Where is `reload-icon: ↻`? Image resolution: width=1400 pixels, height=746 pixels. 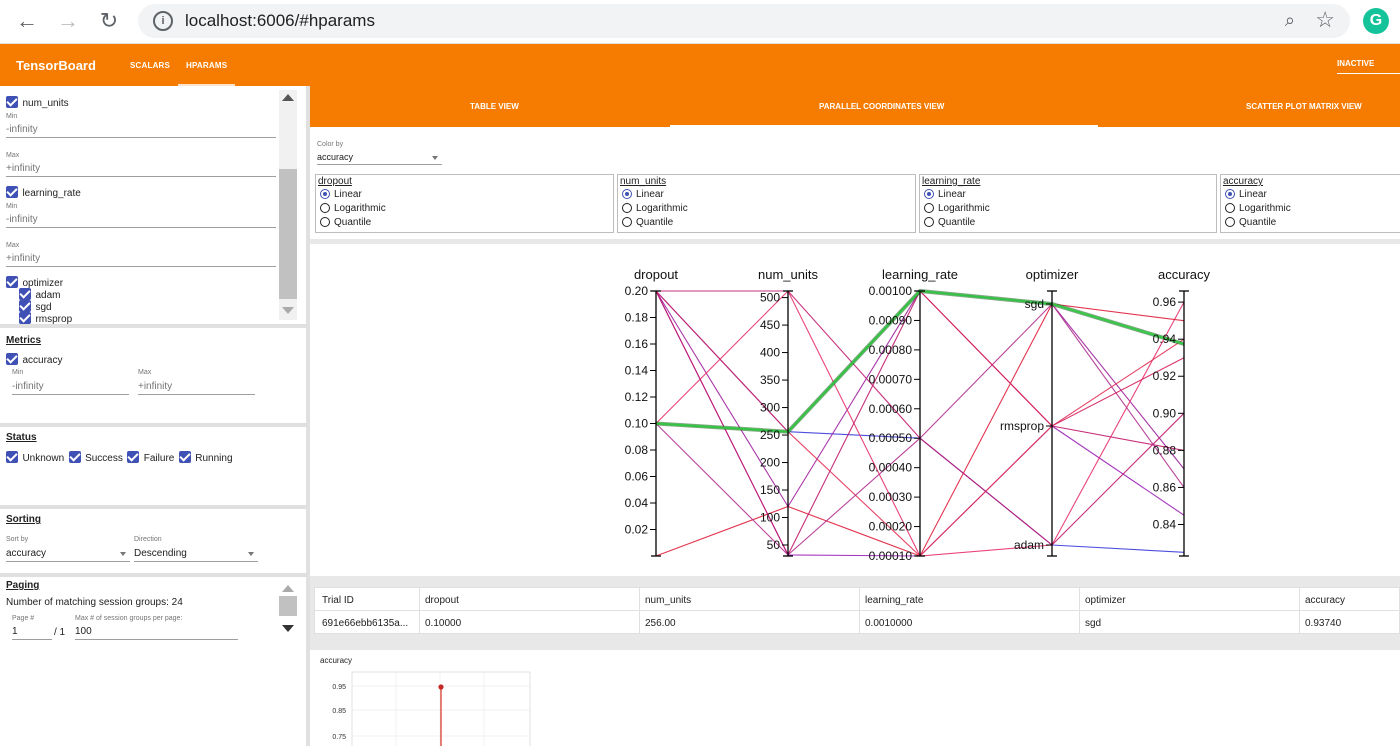 reload-icon: ↻ is located at coordinates (109, 20).